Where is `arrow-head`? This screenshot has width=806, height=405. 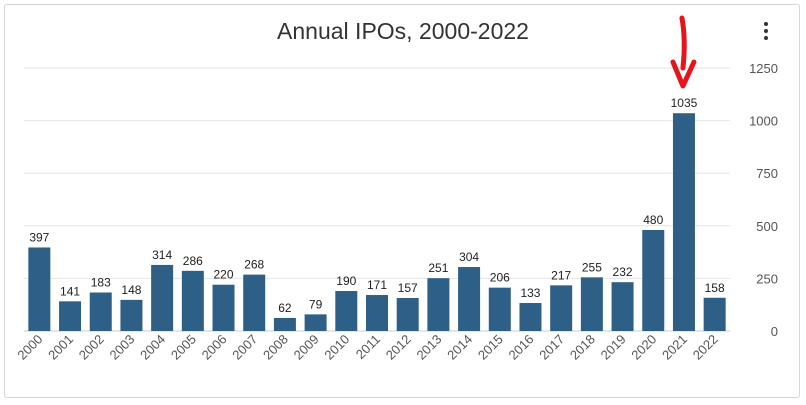 arrow-head is located at coordinates (683, 74).